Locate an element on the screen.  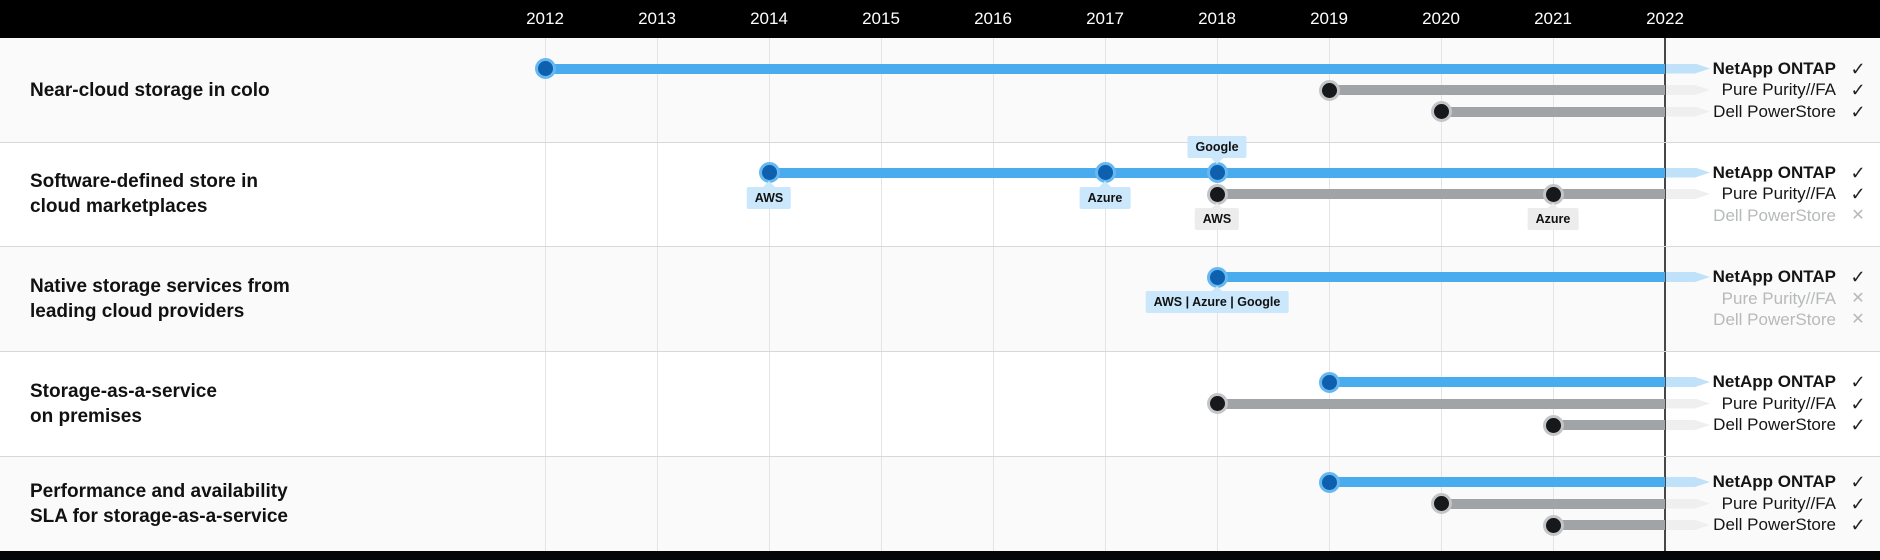
row-title: Near-cloud storage in colo is located at coordinates (150, 90).